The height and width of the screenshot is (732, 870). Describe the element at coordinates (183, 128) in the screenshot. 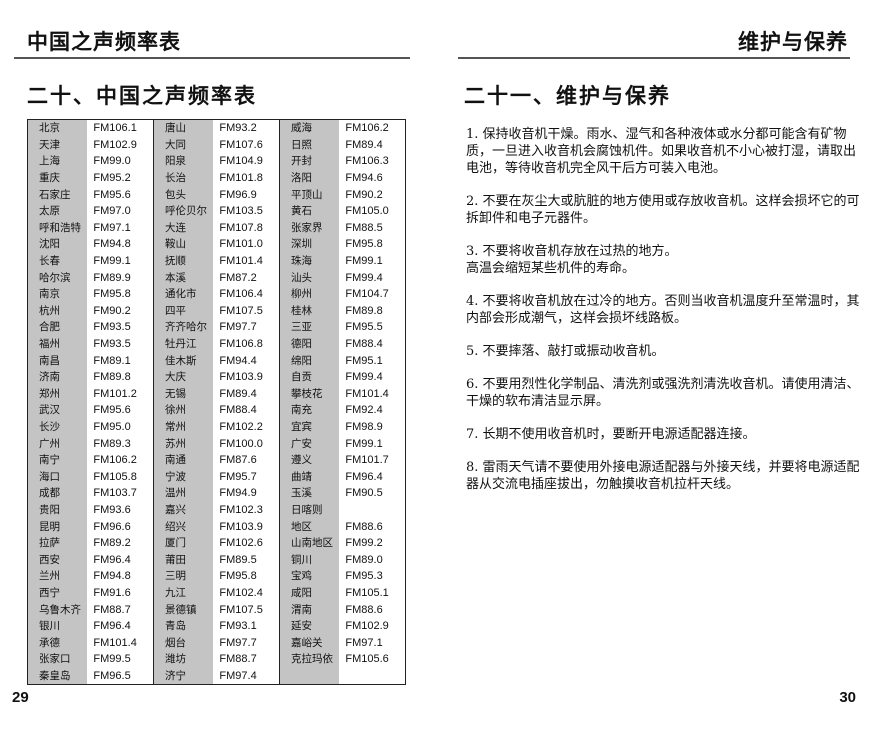

I see `city-name: 唐山` at that location.